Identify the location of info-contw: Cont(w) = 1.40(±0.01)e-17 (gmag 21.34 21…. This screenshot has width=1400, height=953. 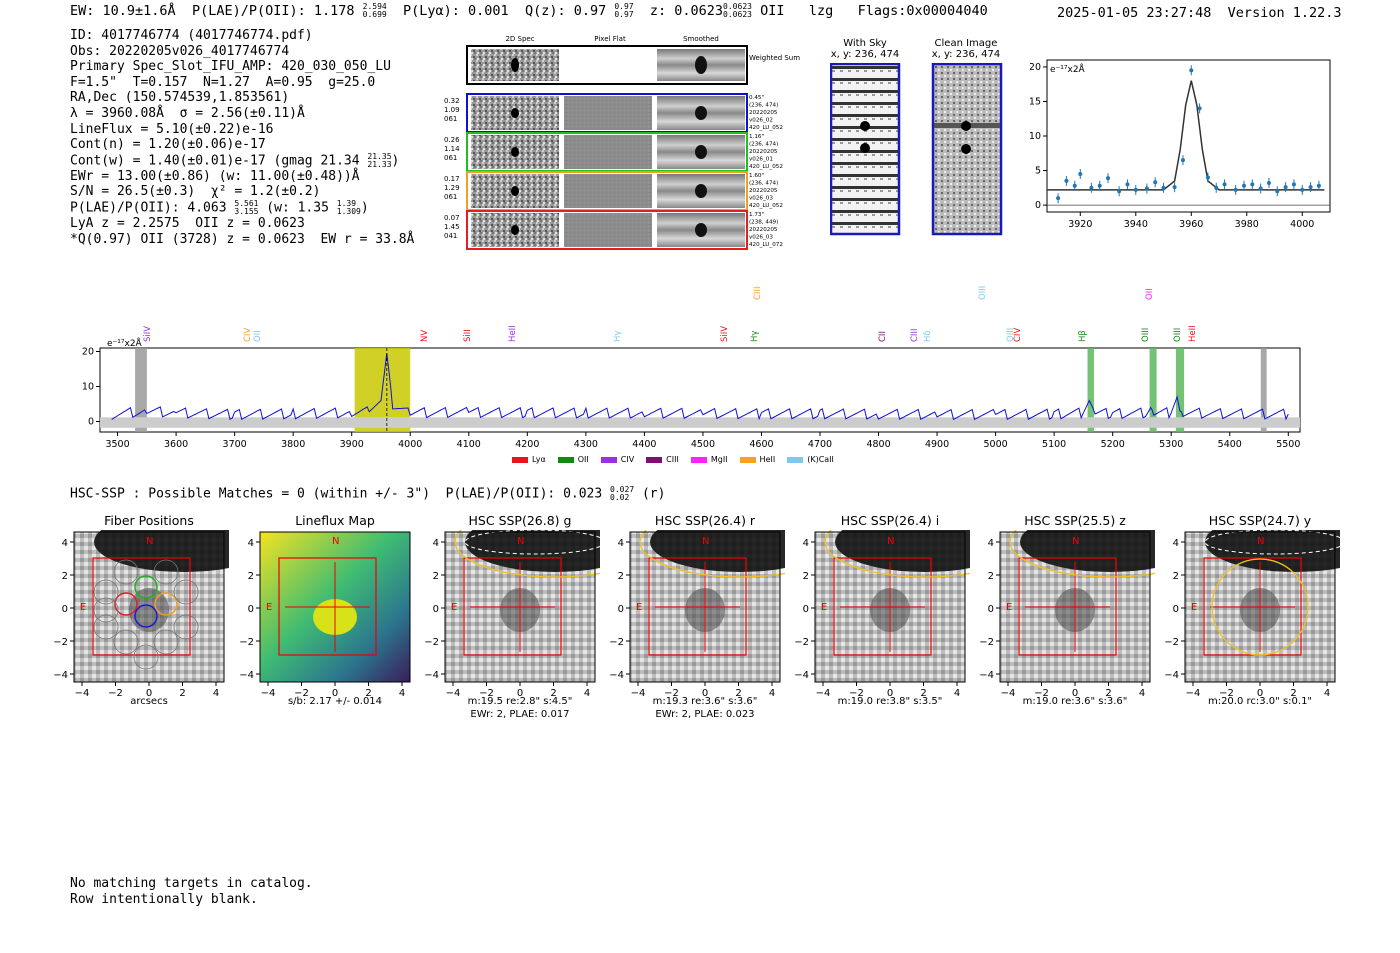
(235, 160).